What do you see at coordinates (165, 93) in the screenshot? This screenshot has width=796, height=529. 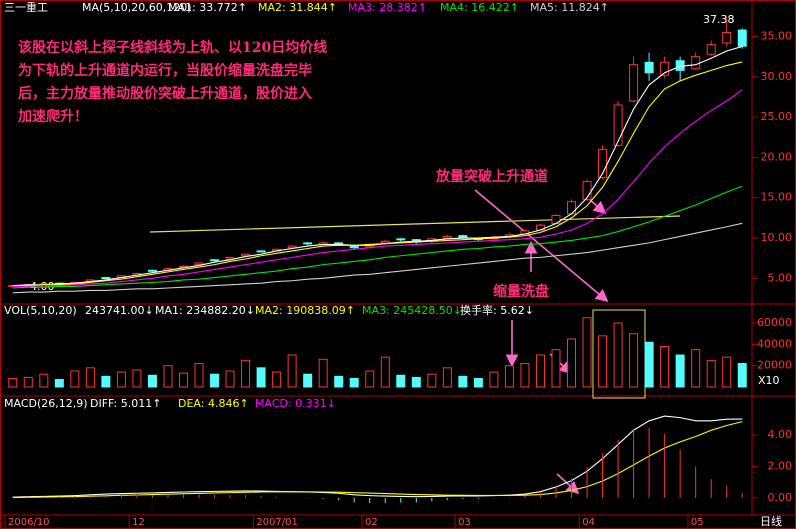 I see `note-line: 后，主力放量推动股价突破上升通道，股价进入` at bounding box center [165, 93].